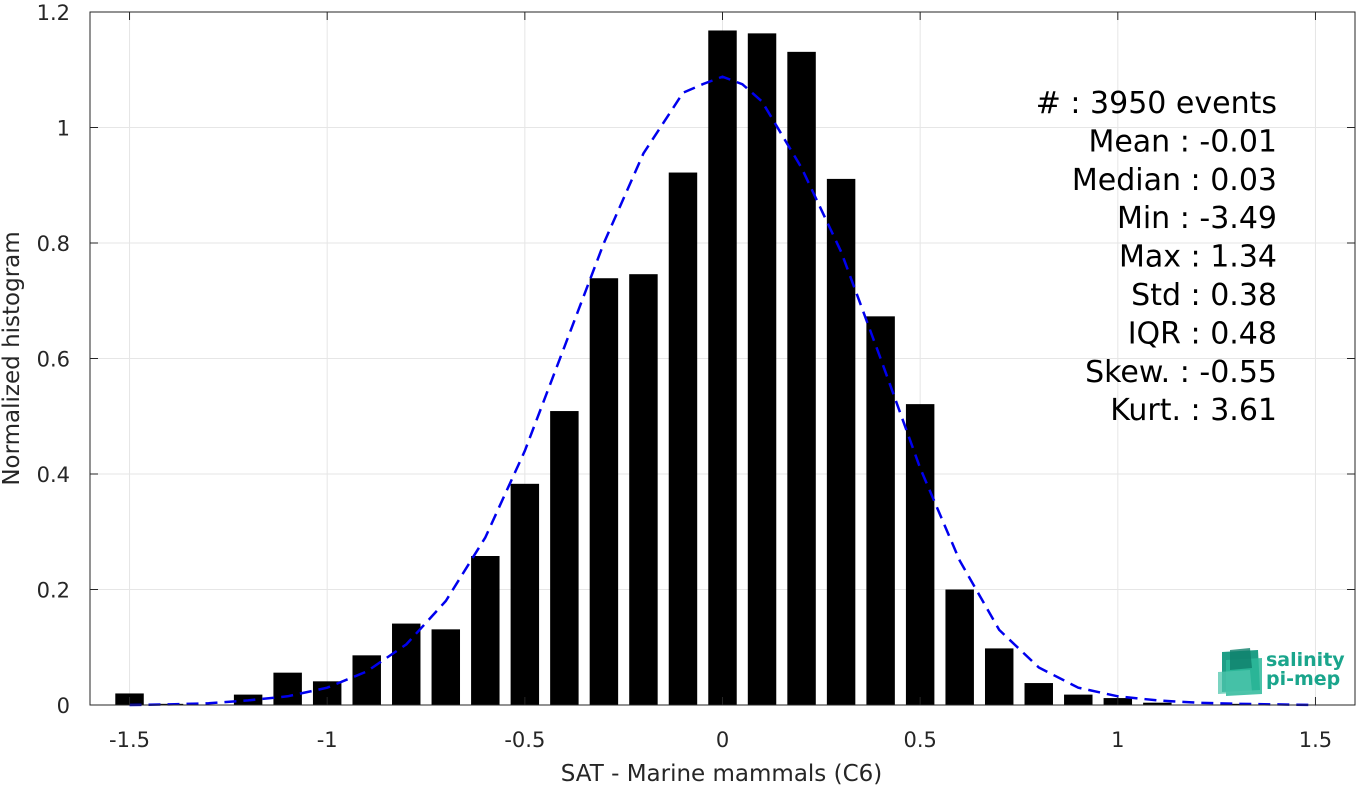  What do you see at coordinates (53, 591) in the screenshot?
I see `y-tick-label-1: 0.2` at bounding box center [53, 591].